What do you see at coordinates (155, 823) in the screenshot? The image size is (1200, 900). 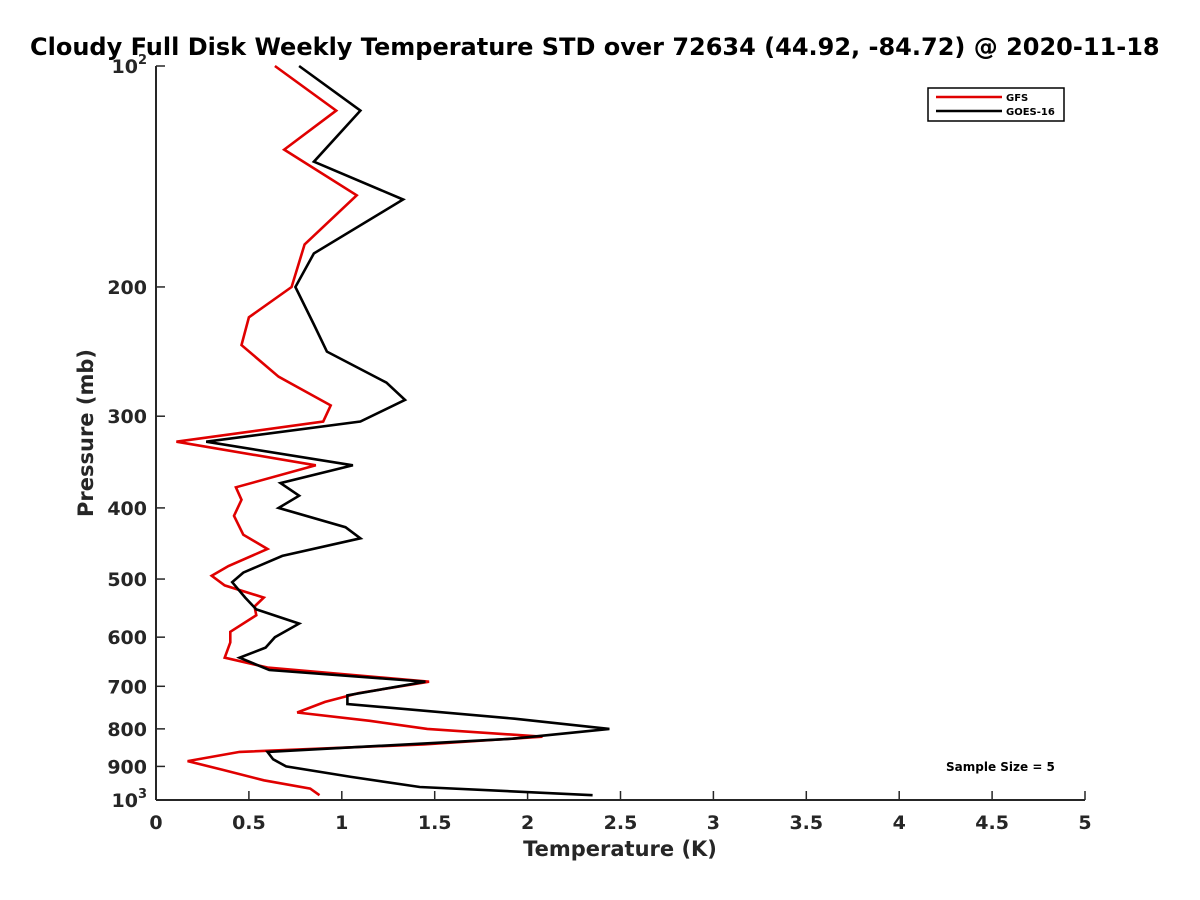 I see `x-tick-label: 0` at bounding box center [155, 823].